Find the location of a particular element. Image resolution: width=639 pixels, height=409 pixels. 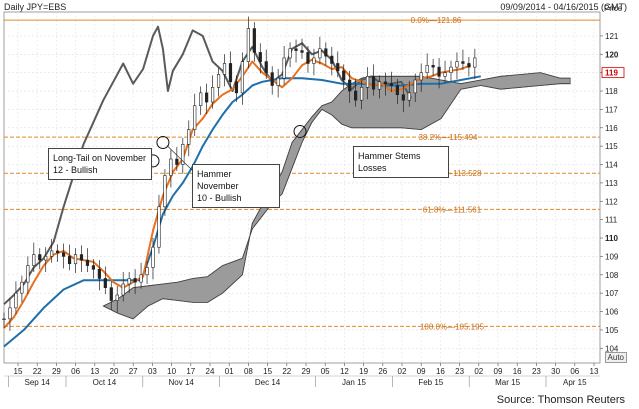

annotation-hammer-november: Hammer November 10 - Bullish is located at coordinates (236, 186).